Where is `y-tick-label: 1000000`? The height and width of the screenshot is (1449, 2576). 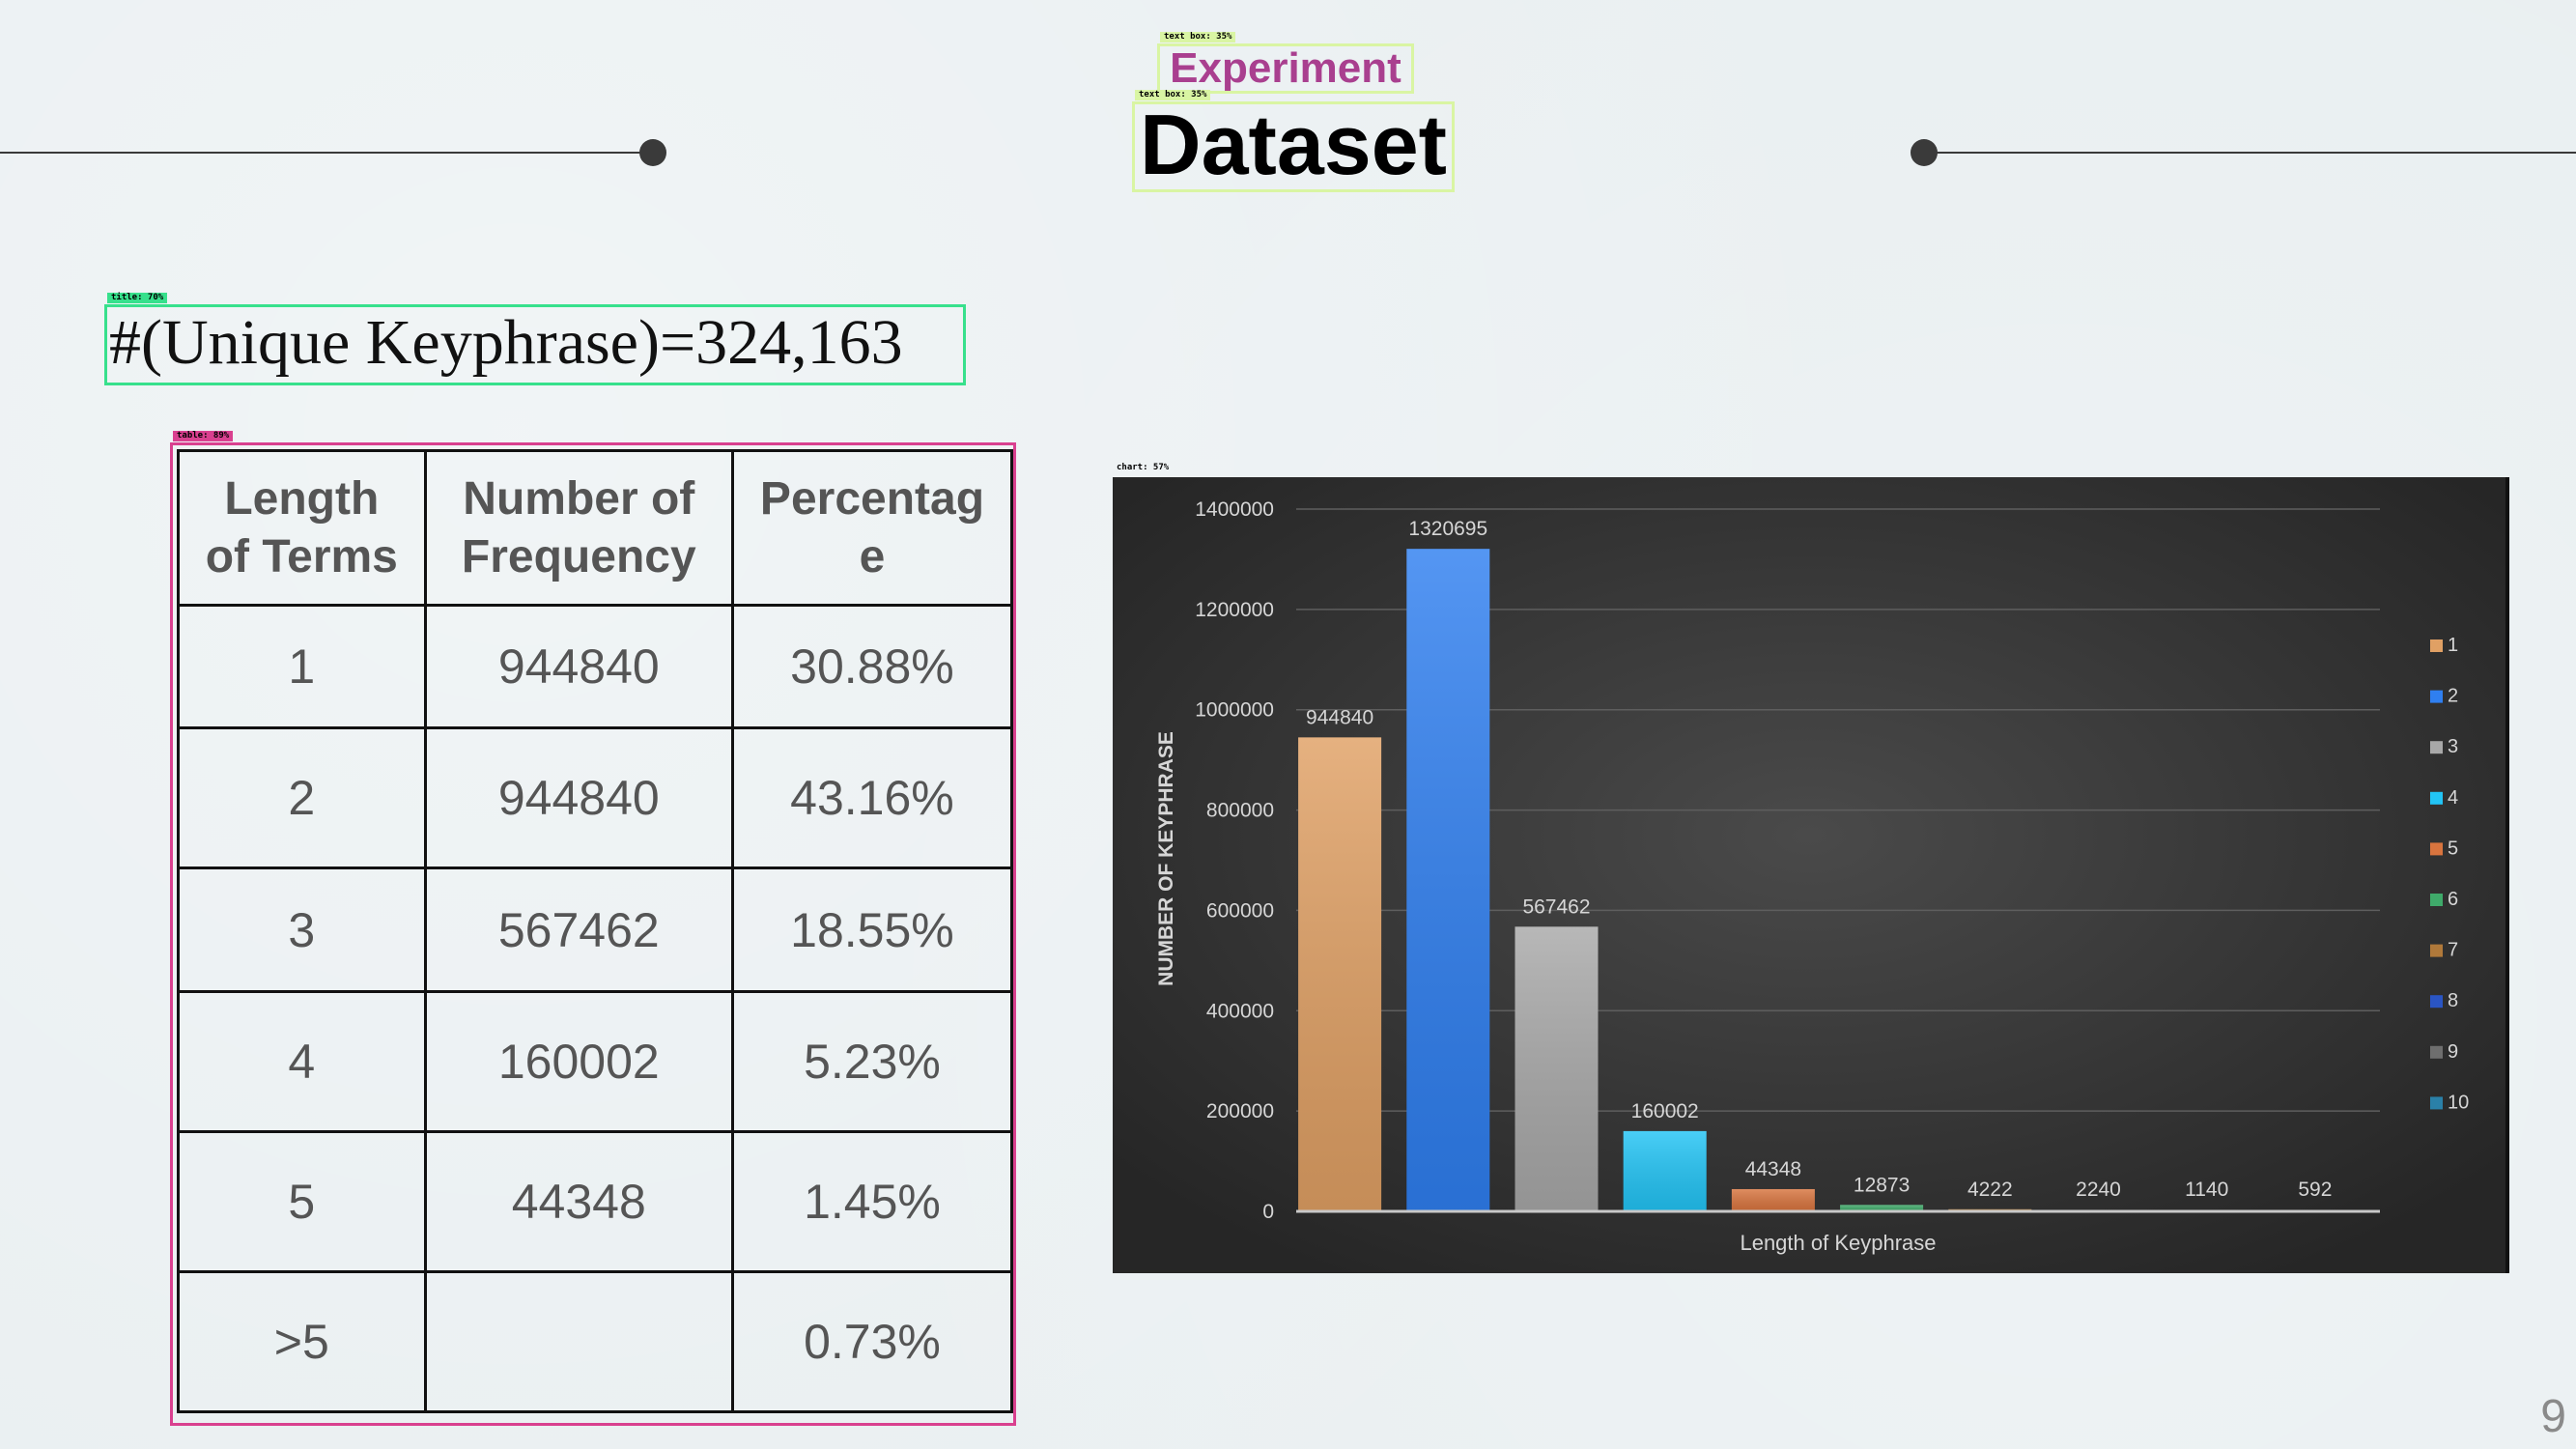
y-tick-label: 1000000 is located at coordinates (1234, 710).